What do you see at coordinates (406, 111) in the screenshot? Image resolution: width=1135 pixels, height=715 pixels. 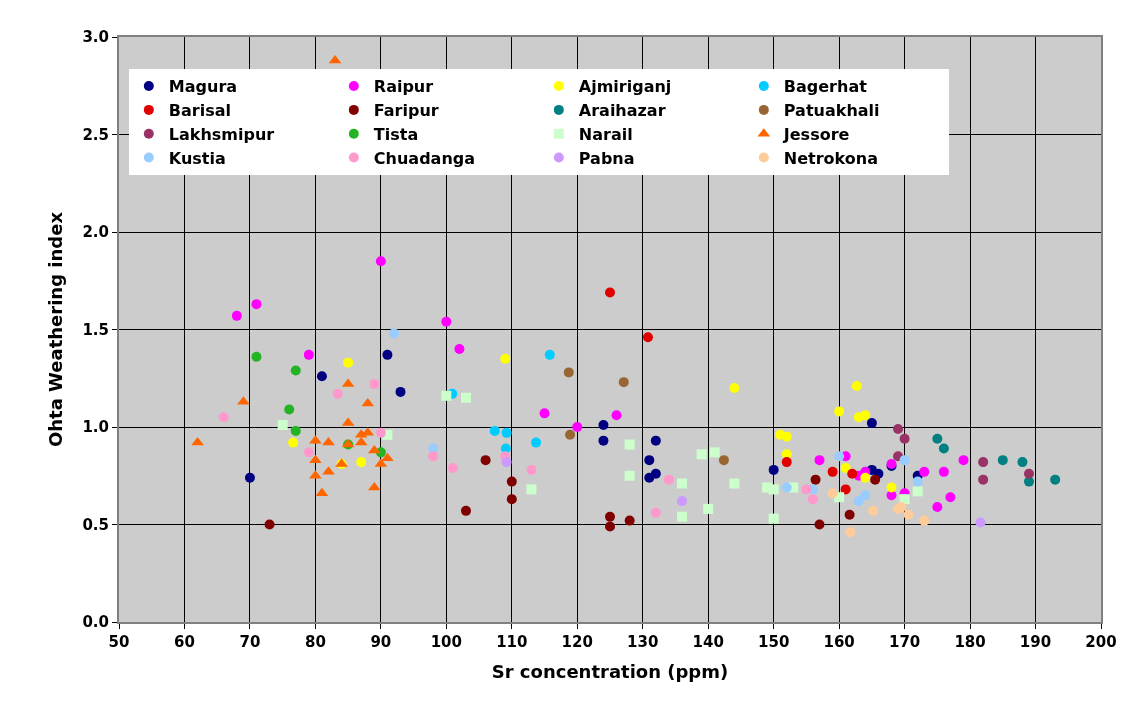 I see `legend-label: Faripur` at bounding box center [406, 111].